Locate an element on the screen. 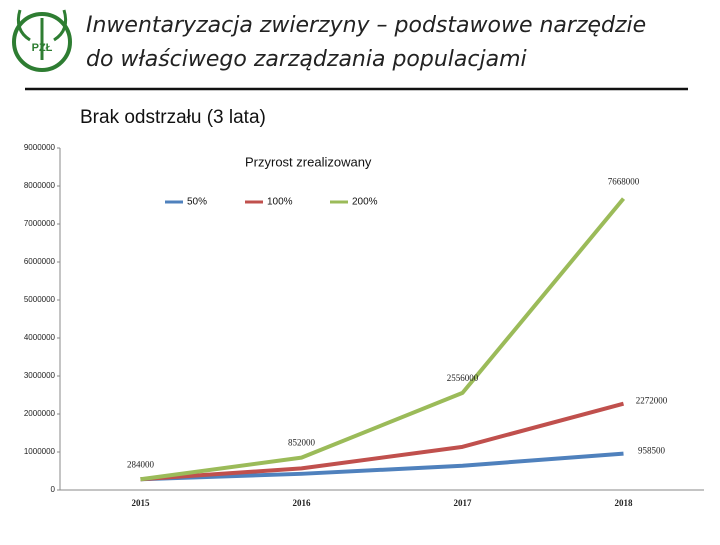 This screenshot has width=720, height=545. y-tick-label: 9000000 is located at coordinates (40, 147).